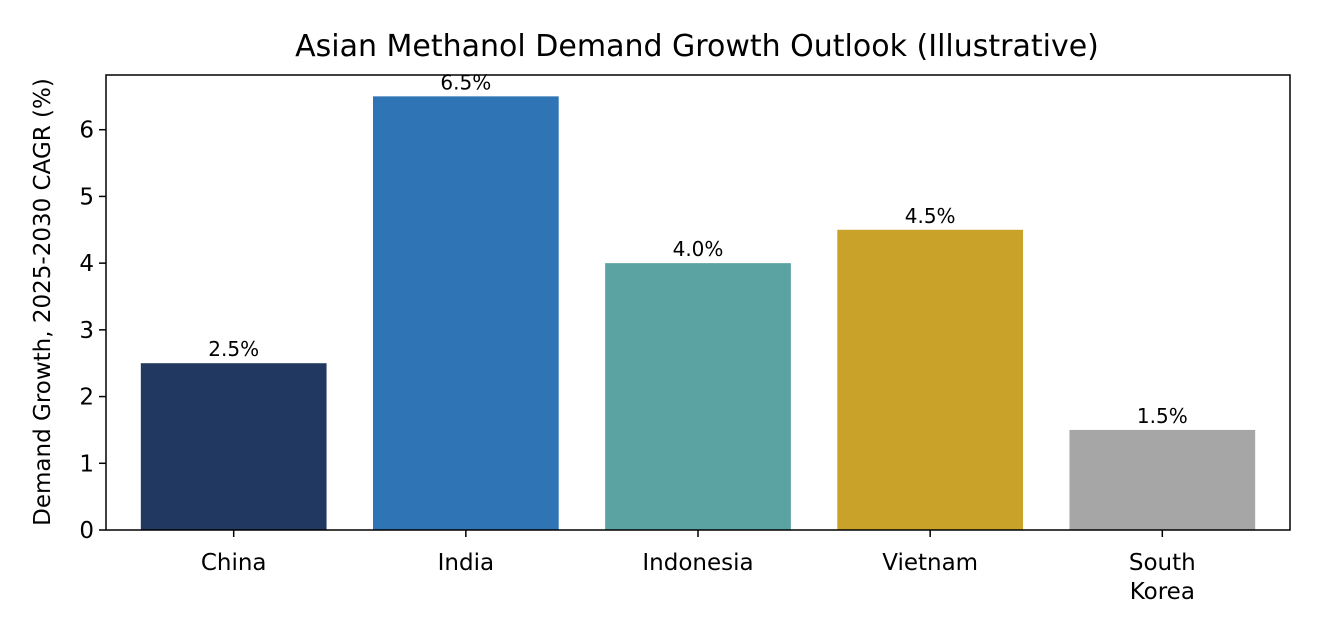  What do you see at coordinates (43, 302) in the screenshot?
I see `y-axis-label: Demand Growth, 2025-2030 CAGR (%)` at bounding box center [43, 302].